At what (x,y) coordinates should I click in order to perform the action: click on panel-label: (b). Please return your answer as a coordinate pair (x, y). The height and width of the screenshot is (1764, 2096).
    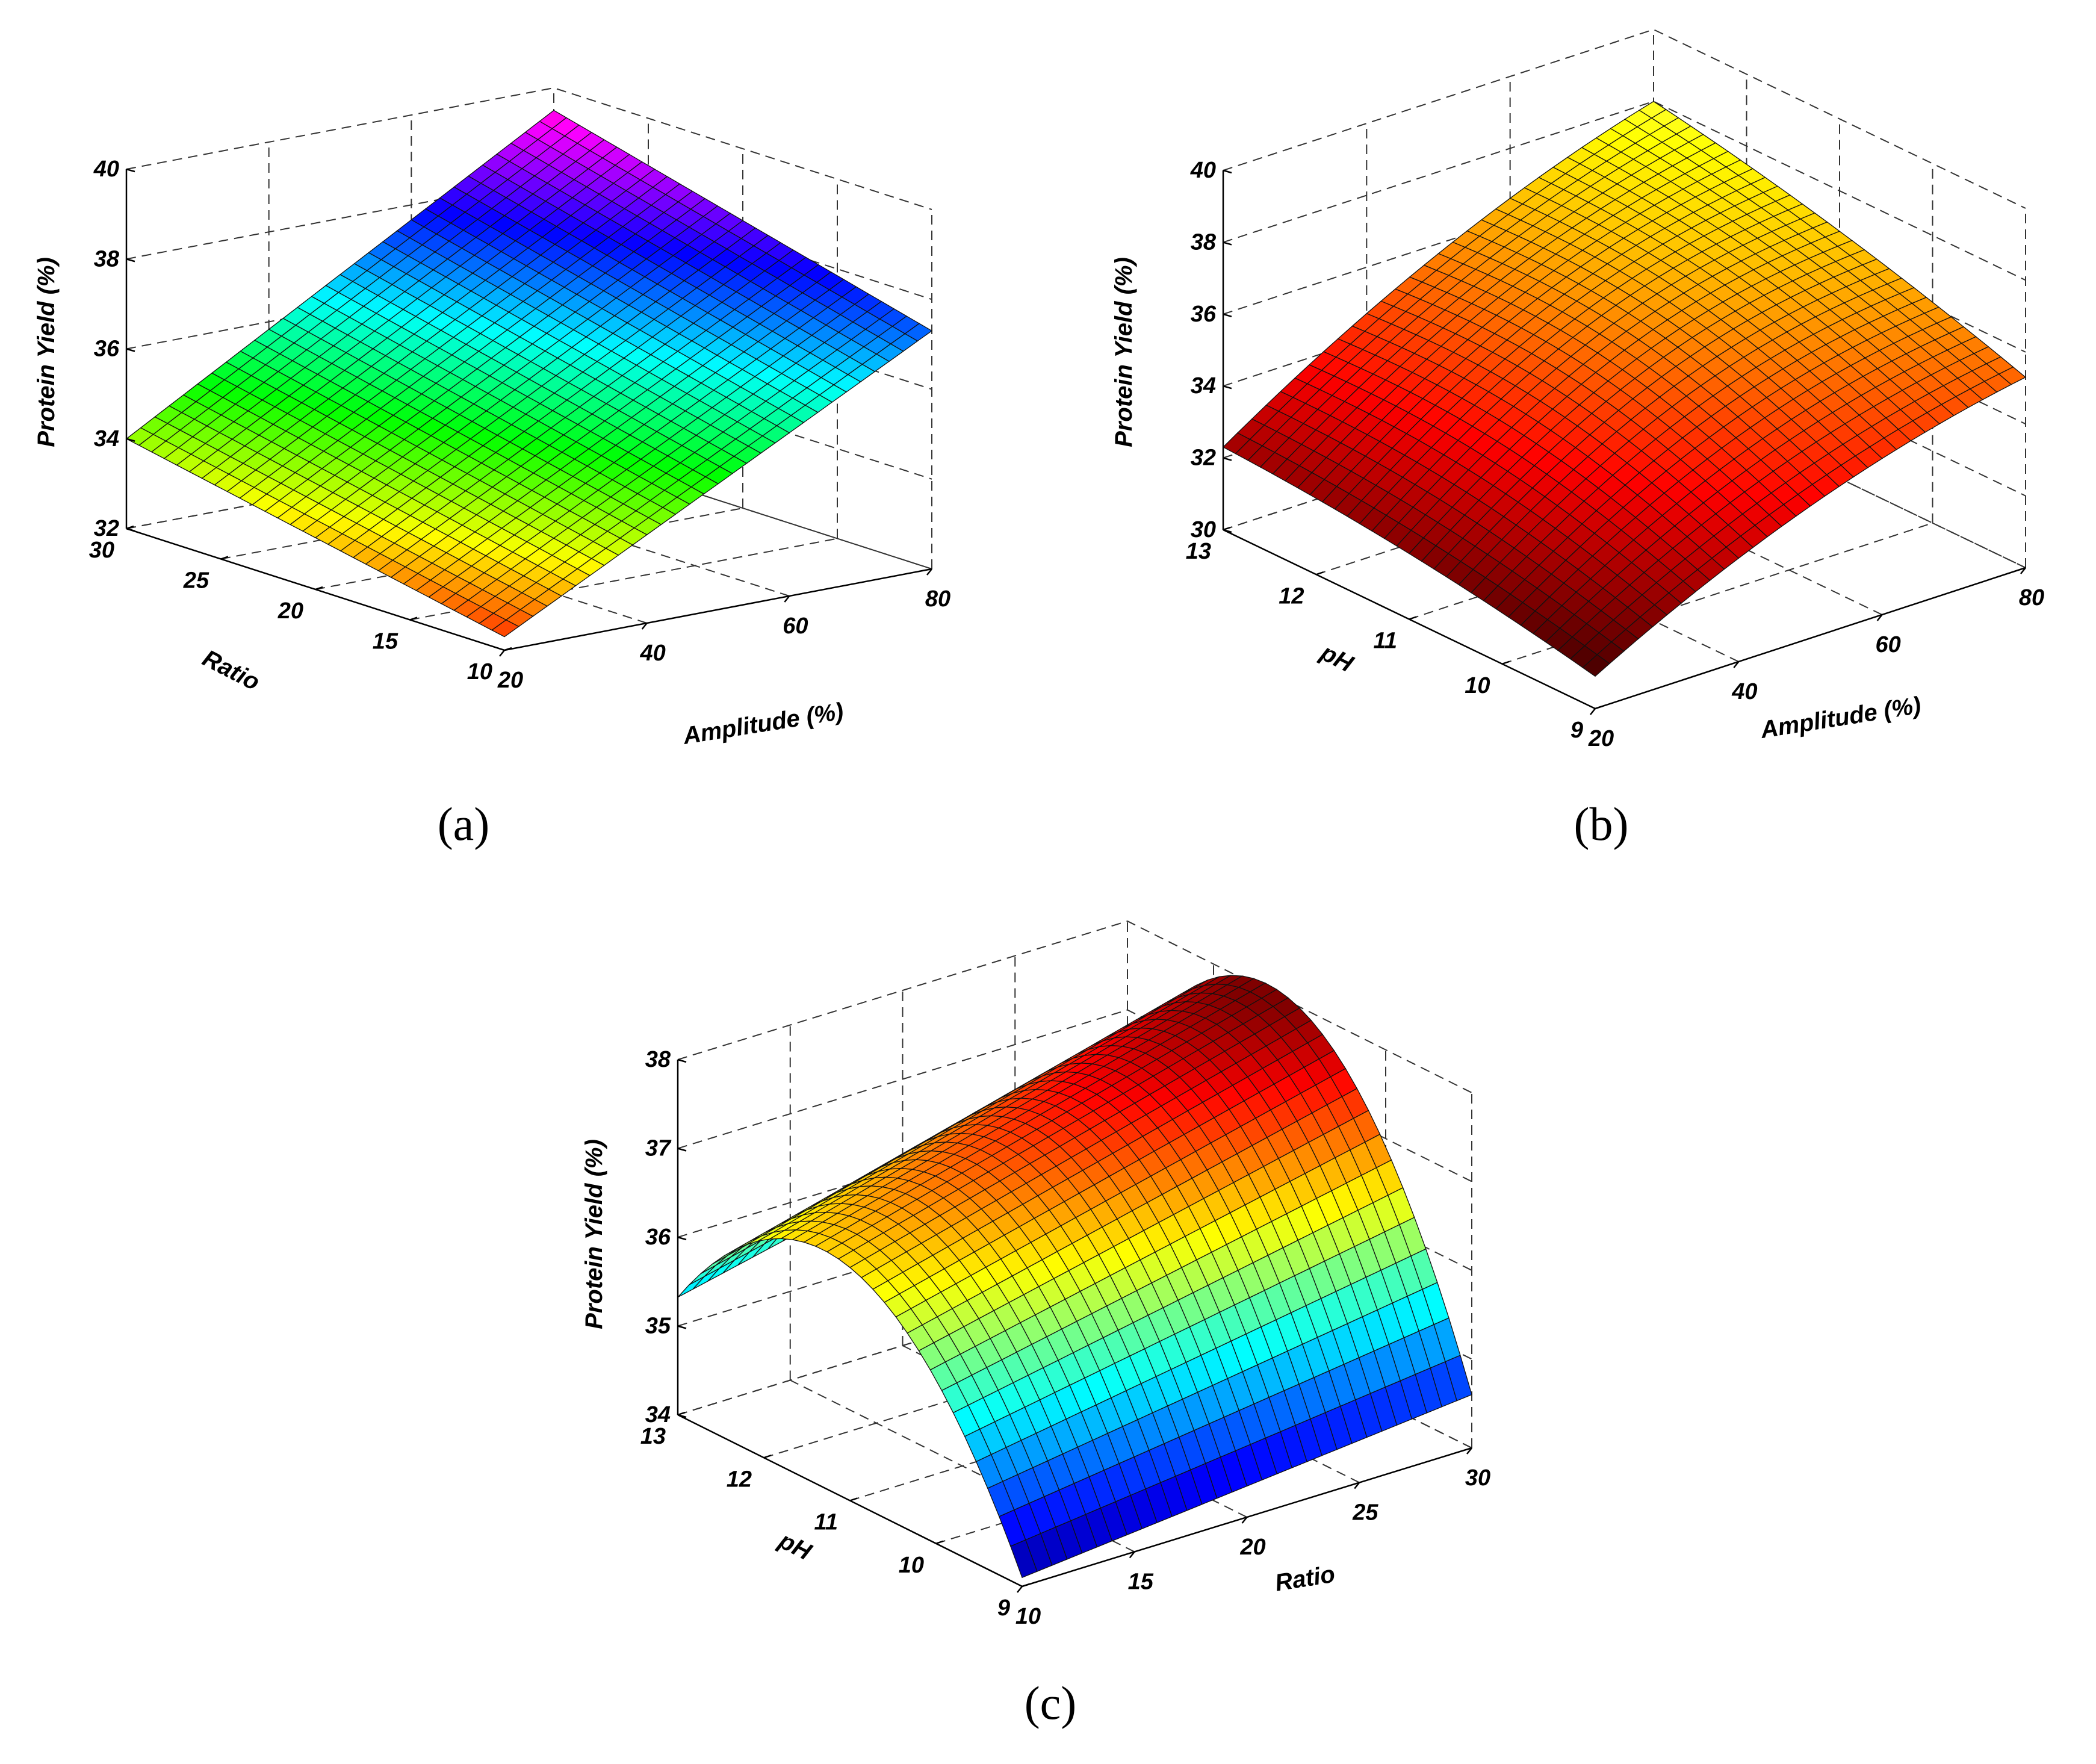
    Looking at the image, I should click on (1602, 824).